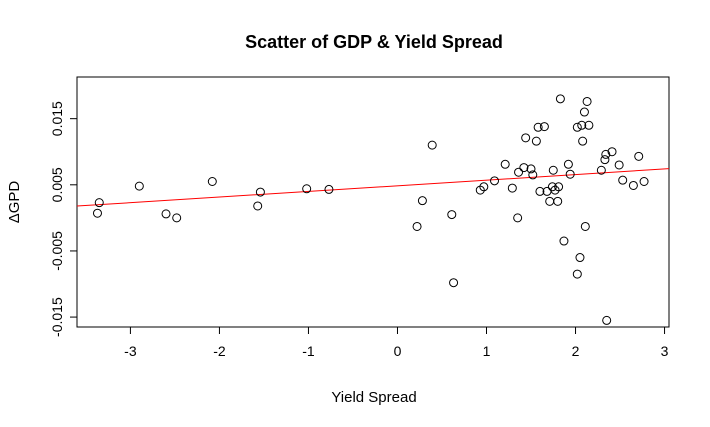 The height and width of the screenshot is (427, 710). What do you see at coordinates (374, 42) in the screenshot?
I see `chart-title: Scatter of GDP & Yield Spread` at bounding box center [374, 42].